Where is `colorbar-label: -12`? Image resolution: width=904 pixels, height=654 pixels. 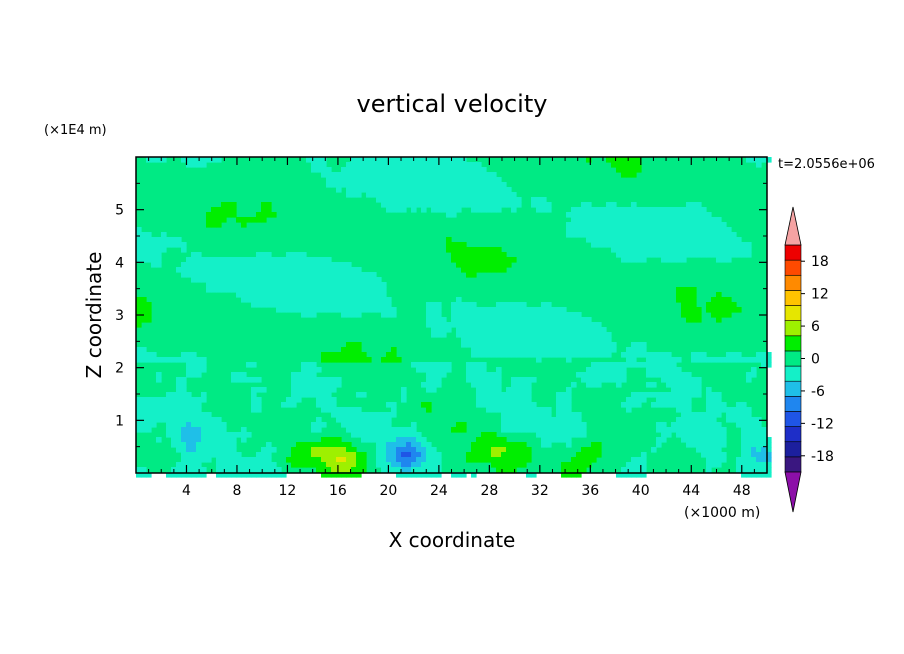
colorbar-label: -12 is located at coordinates (822, 424).